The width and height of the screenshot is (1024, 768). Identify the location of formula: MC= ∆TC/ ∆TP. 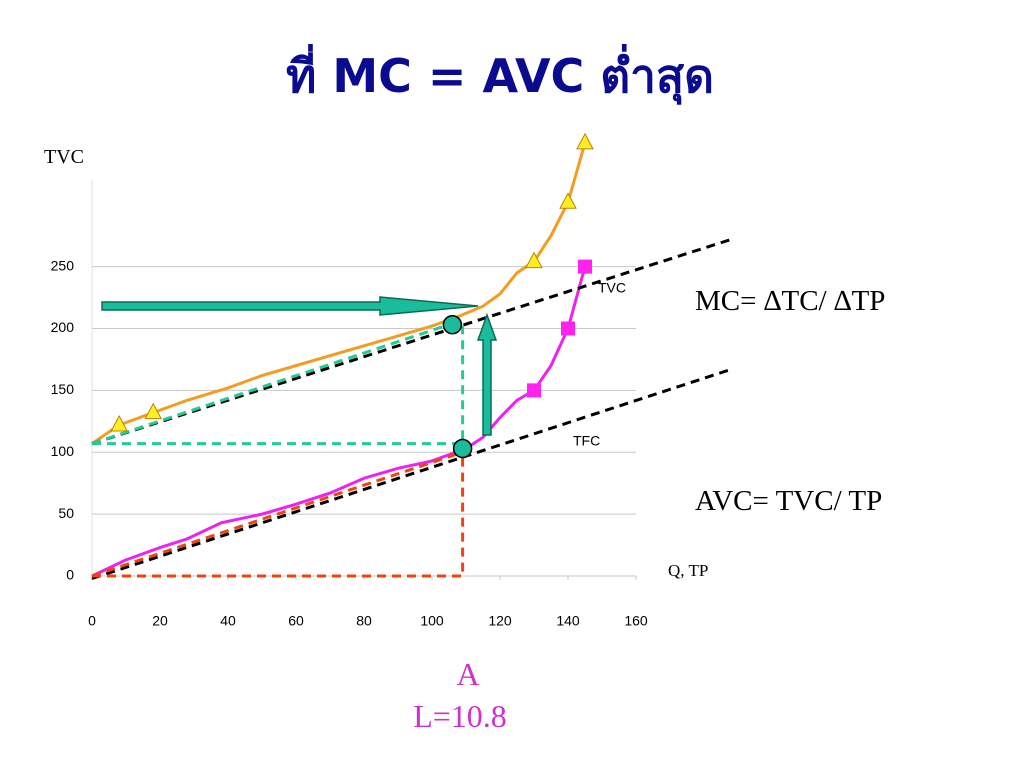
(790, 301).